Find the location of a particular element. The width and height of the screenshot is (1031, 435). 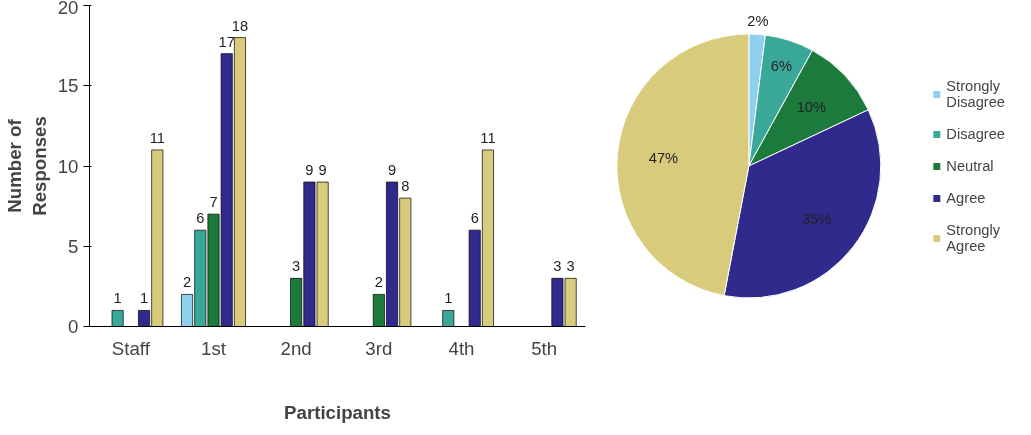

x-tick-label: 2nd is located at coordinates (296, 348).